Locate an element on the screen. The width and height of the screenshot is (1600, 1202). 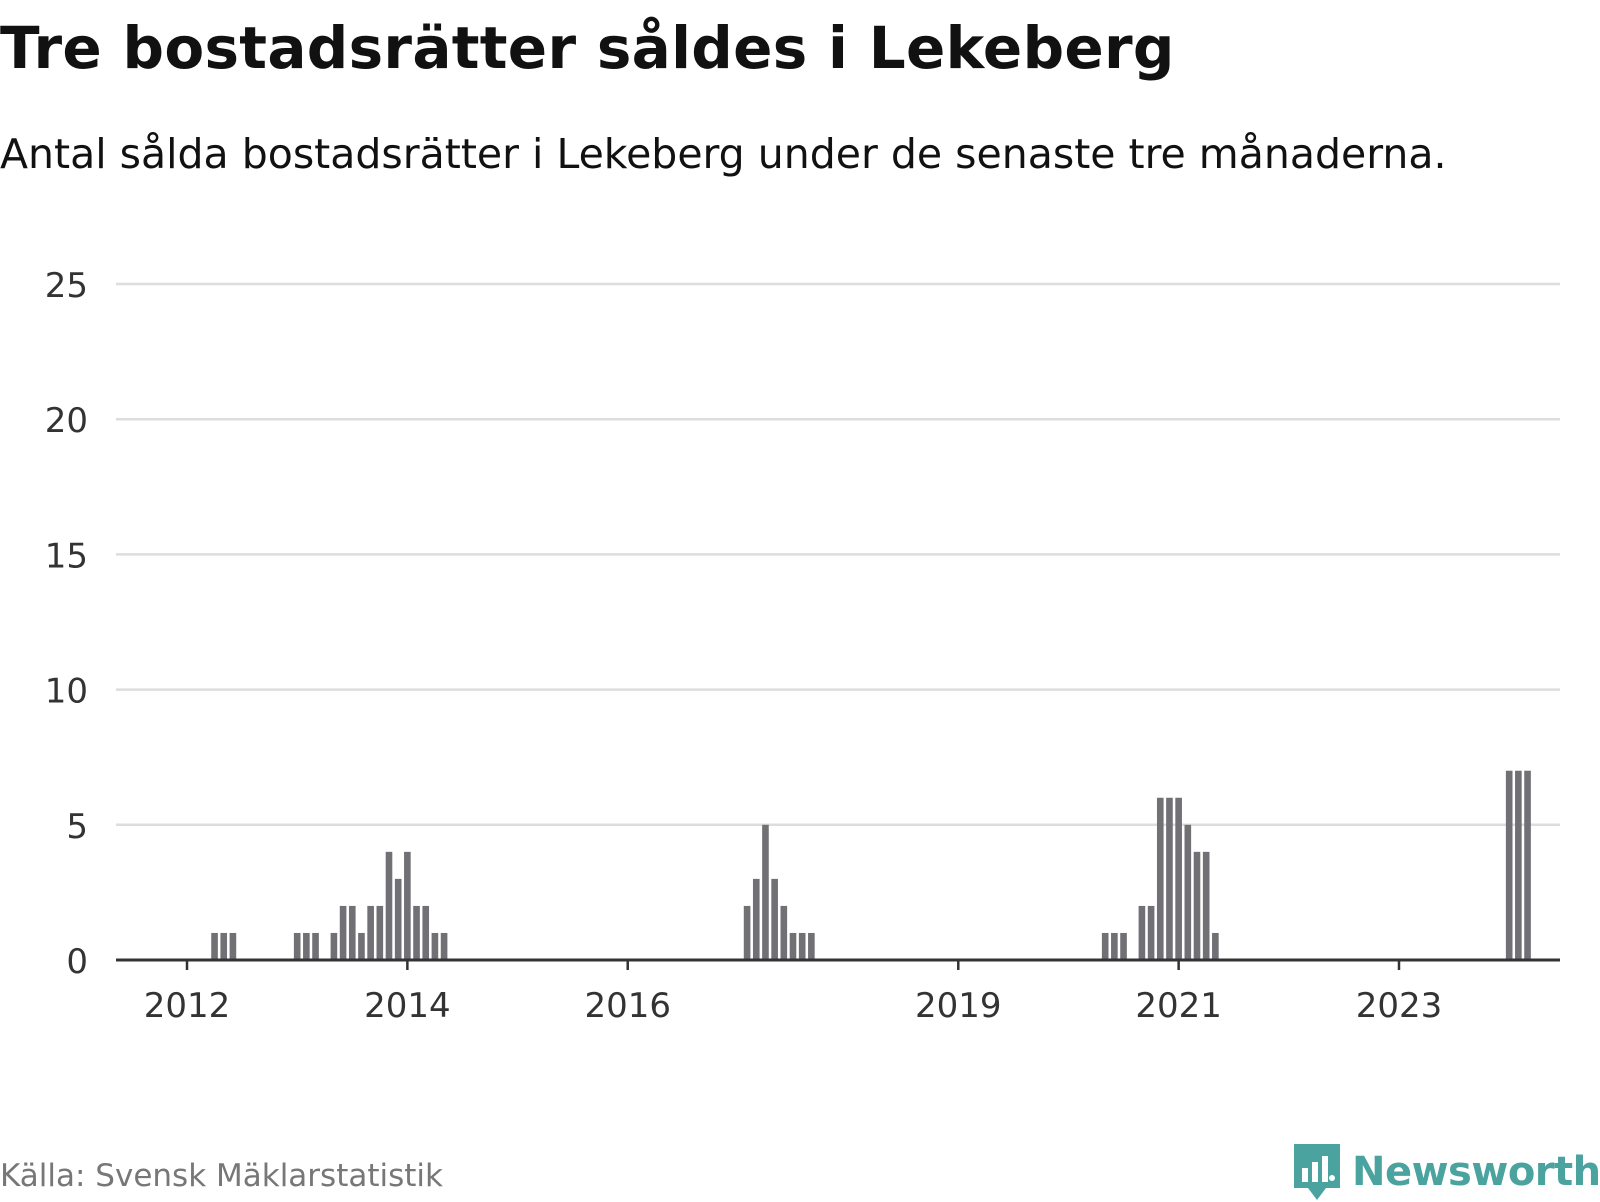
source-note: Källa: Svensk Mäklarstatistik is located at coordinates (221, 1176).